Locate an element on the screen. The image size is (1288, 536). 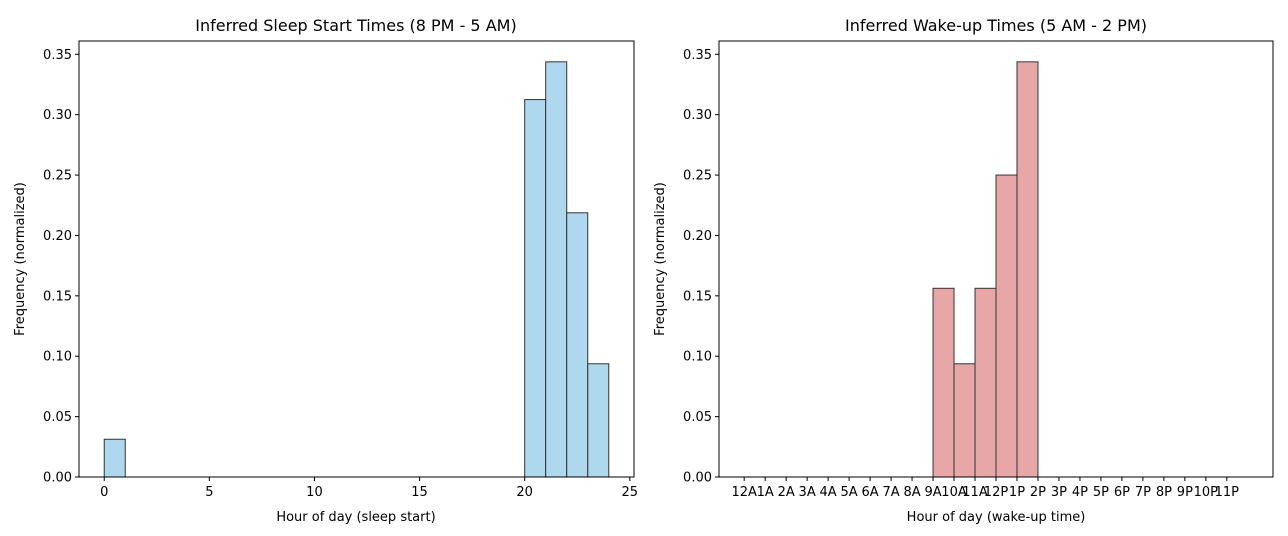
x-tick-label: 0 is located at coordinates (104, 492).